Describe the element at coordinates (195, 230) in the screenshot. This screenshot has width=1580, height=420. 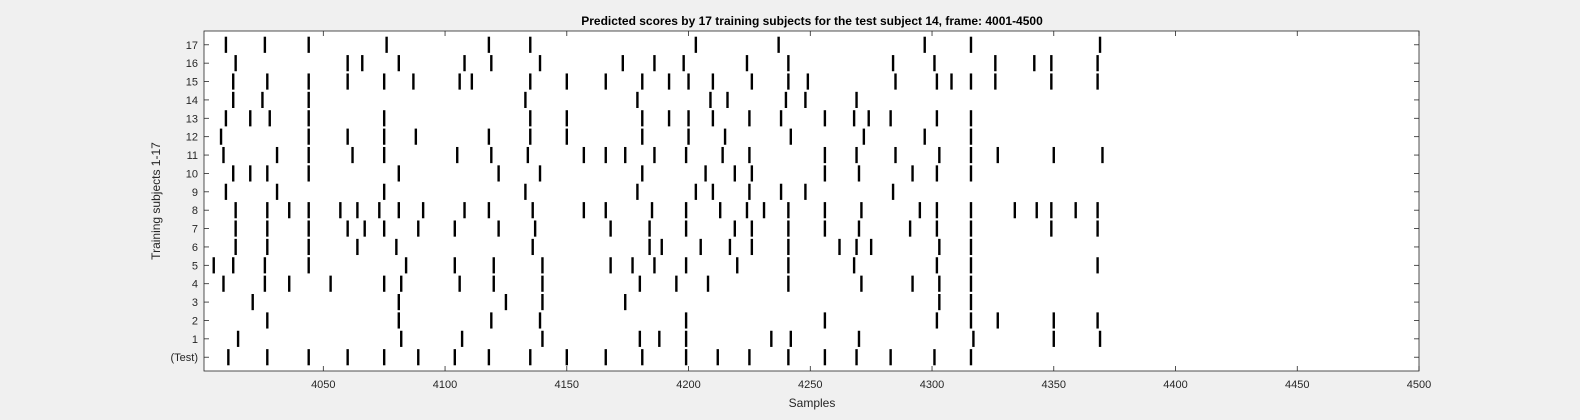
I see `y-tick-label: 7` at that location.